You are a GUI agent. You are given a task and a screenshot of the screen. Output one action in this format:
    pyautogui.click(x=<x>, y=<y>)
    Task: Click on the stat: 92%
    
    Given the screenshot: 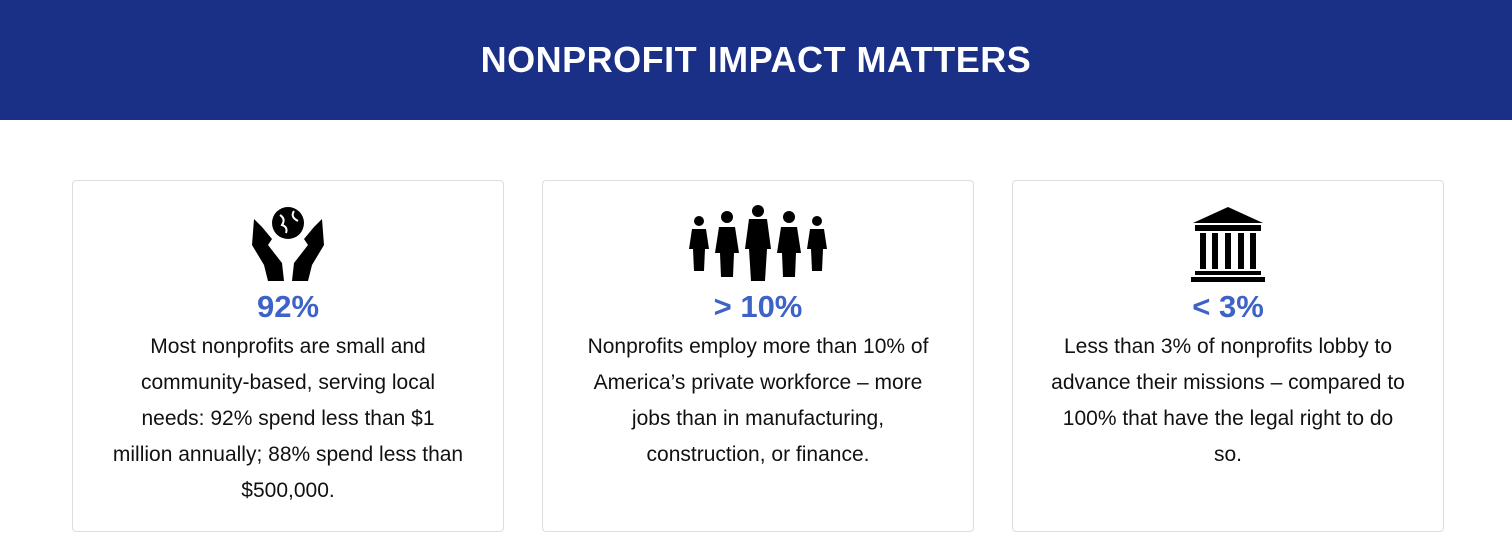 What is the action you would take?
    pyautogui.click(x=288, y=306)
    